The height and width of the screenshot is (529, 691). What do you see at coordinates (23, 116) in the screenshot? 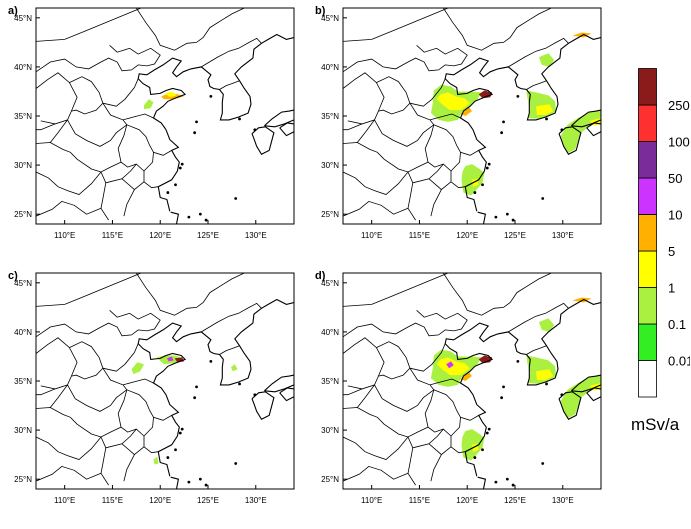
I see `lat-tick-label: 35°N` at bounding box center [23, 116].